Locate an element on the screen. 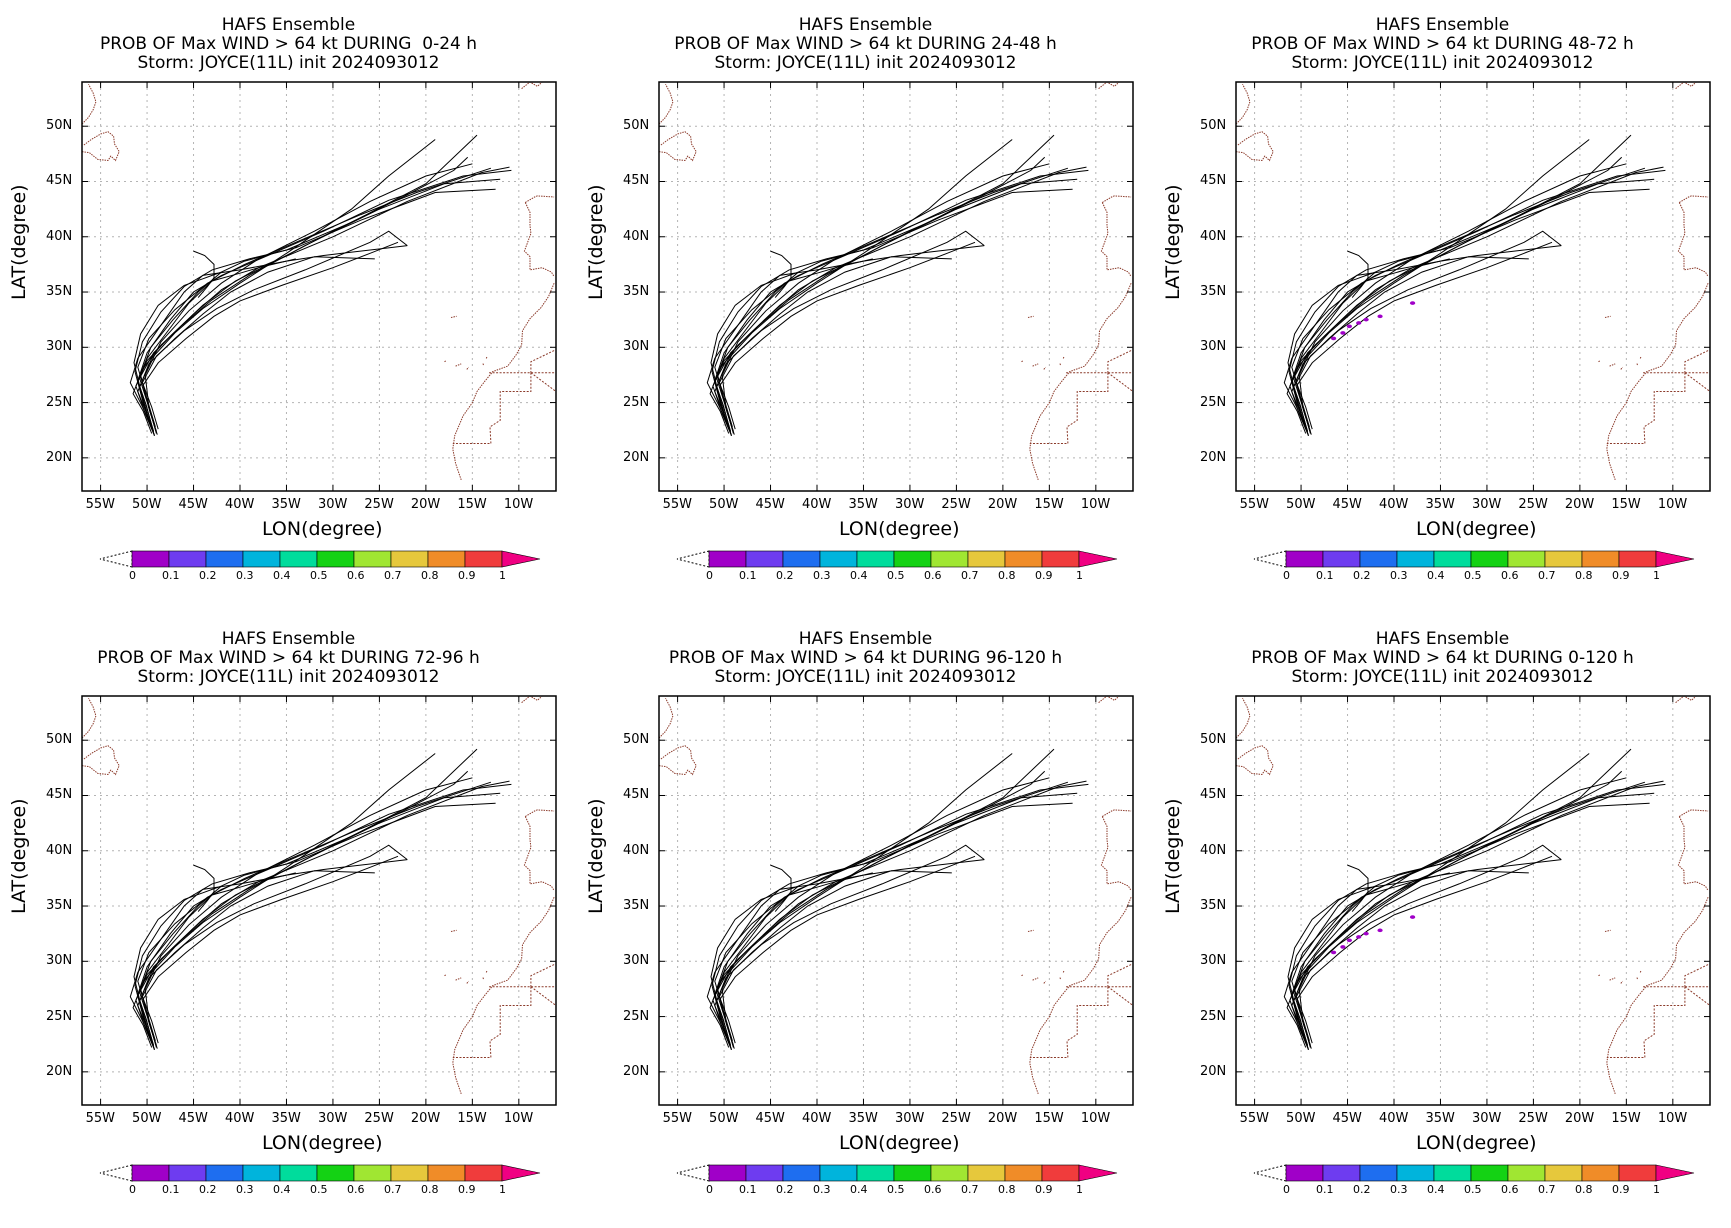 This screenshot has width=1731, height=1228. colorbar-label: 1 is located at coordinates (502, 575).